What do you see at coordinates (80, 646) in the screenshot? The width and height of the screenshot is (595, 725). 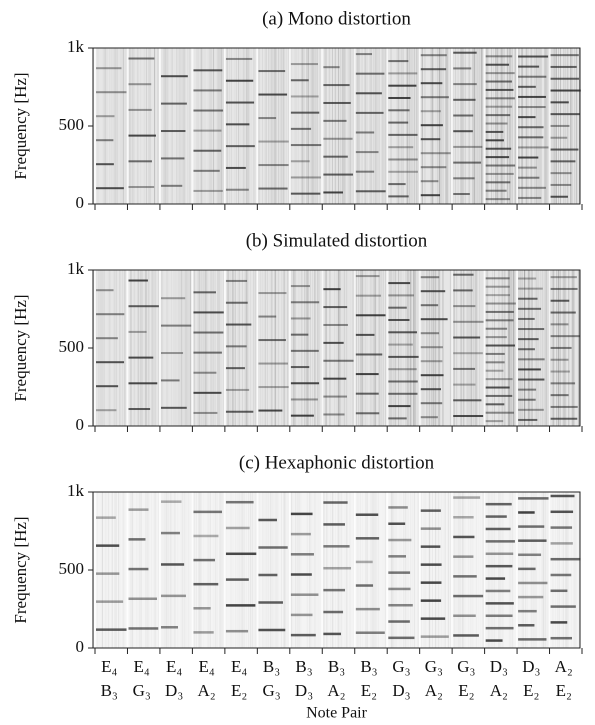 I see `y-tick-label: 0` at bounding box center [80, 646].